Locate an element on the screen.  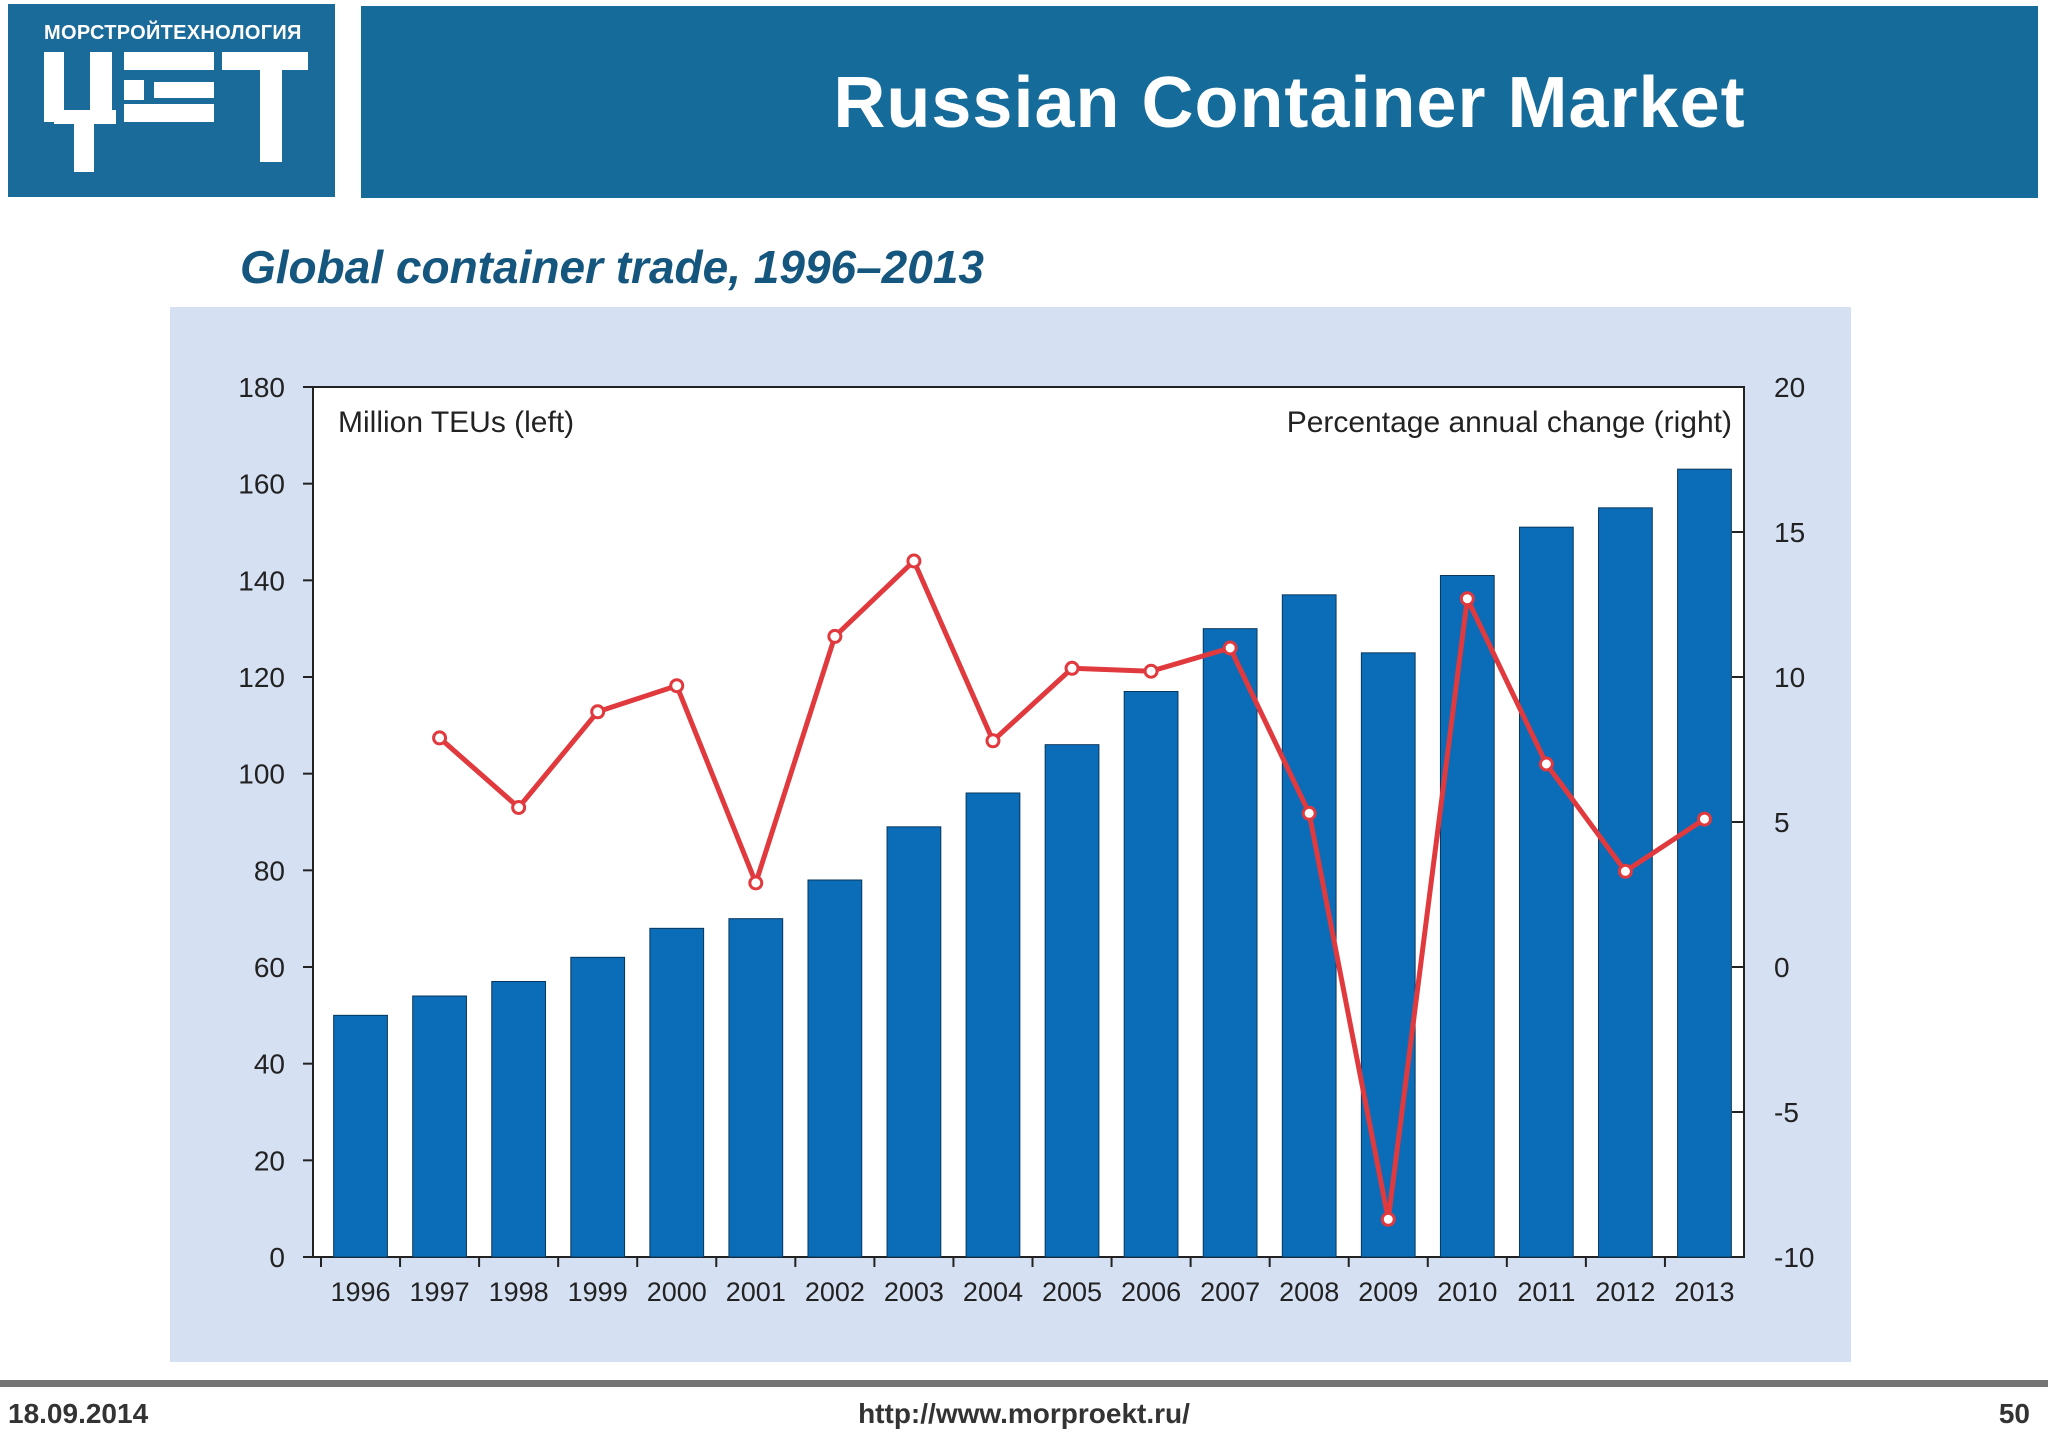
footer-url: http://www.morproekt.ru/ is located at coordinates (1024, 1413).